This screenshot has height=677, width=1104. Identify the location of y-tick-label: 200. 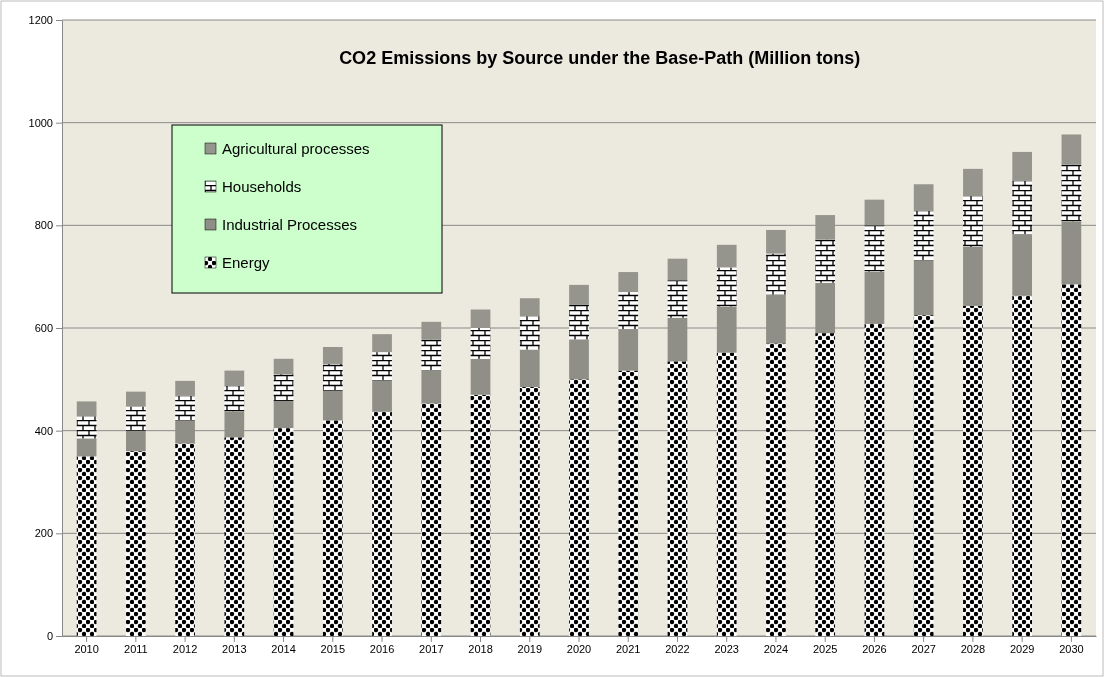
(43, 533).